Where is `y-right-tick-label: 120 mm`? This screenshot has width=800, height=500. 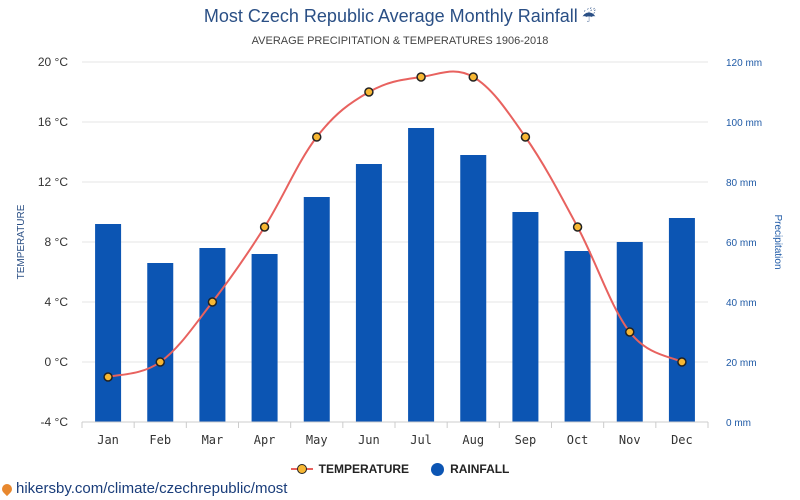
y-right-tick-label: 120 mm is located at coordinates (744, 63).